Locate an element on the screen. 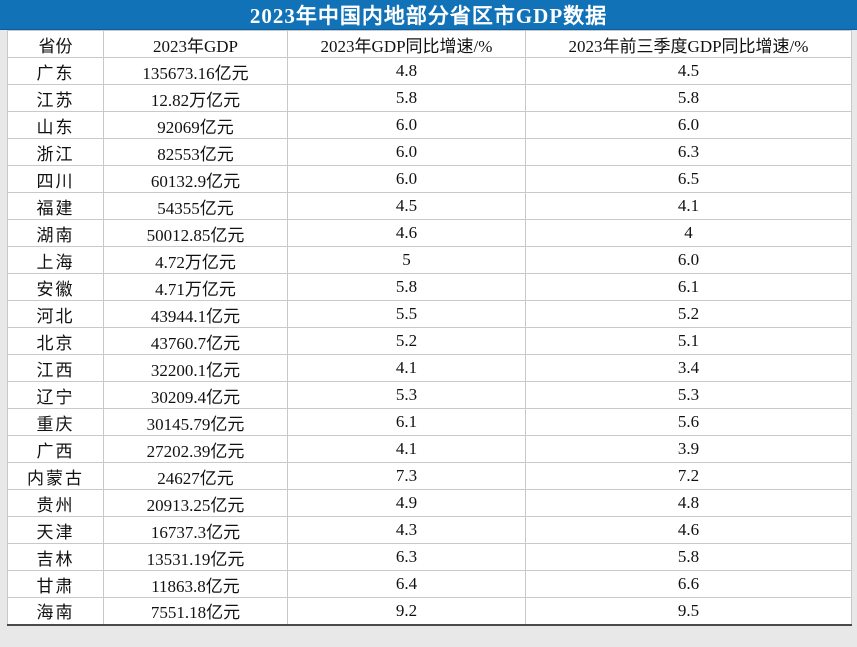 Image resolution: width=857 pixels, height=647 pixels. gdp-value-cell: 27202.39亿元 is located at coordinates (195, 449).